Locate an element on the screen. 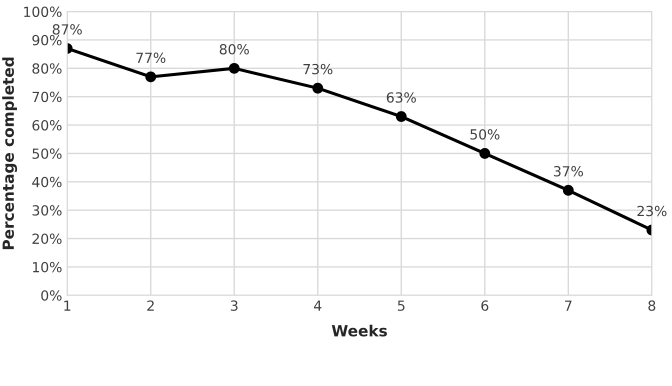 This screenshot has width=672, height=386. x-tick-label: 4 is located at coordinates (318, 305).